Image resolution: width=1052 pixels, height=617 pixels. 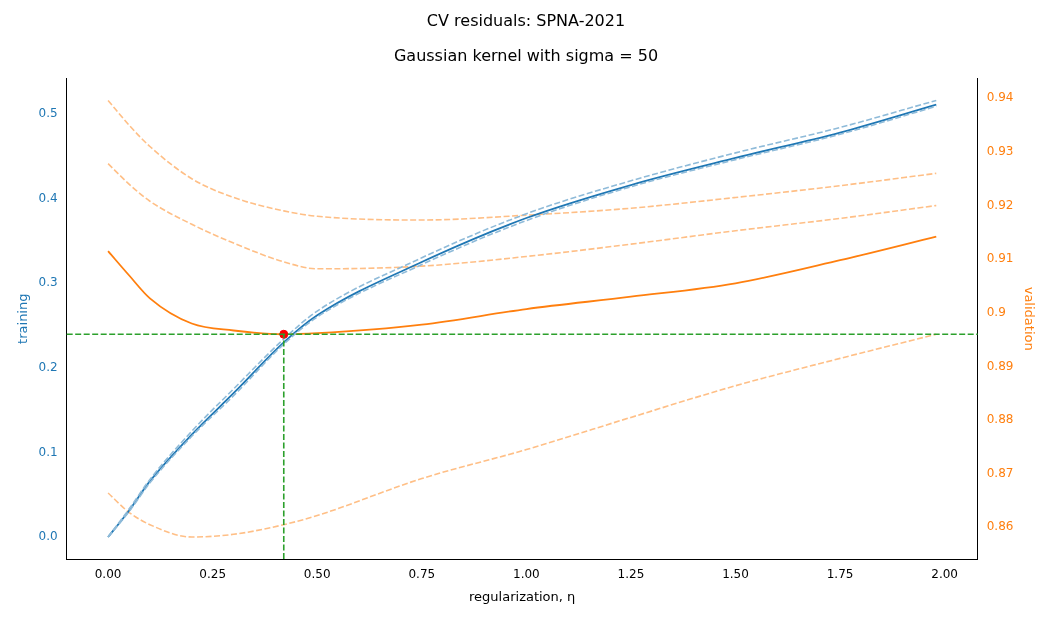 What do you see at coordinates (1000, 97) in the screenshot?
I see `y2-tick-label: 0.94` at bounding box center [1000, 97].